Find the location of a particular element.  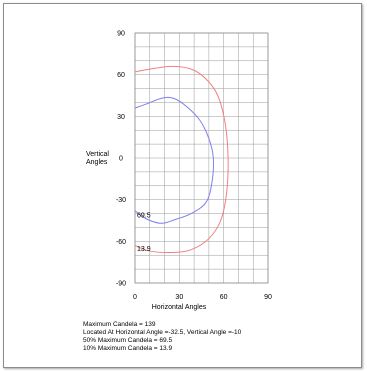

x-tick-label: 90 is located at coordinates (268, 297).